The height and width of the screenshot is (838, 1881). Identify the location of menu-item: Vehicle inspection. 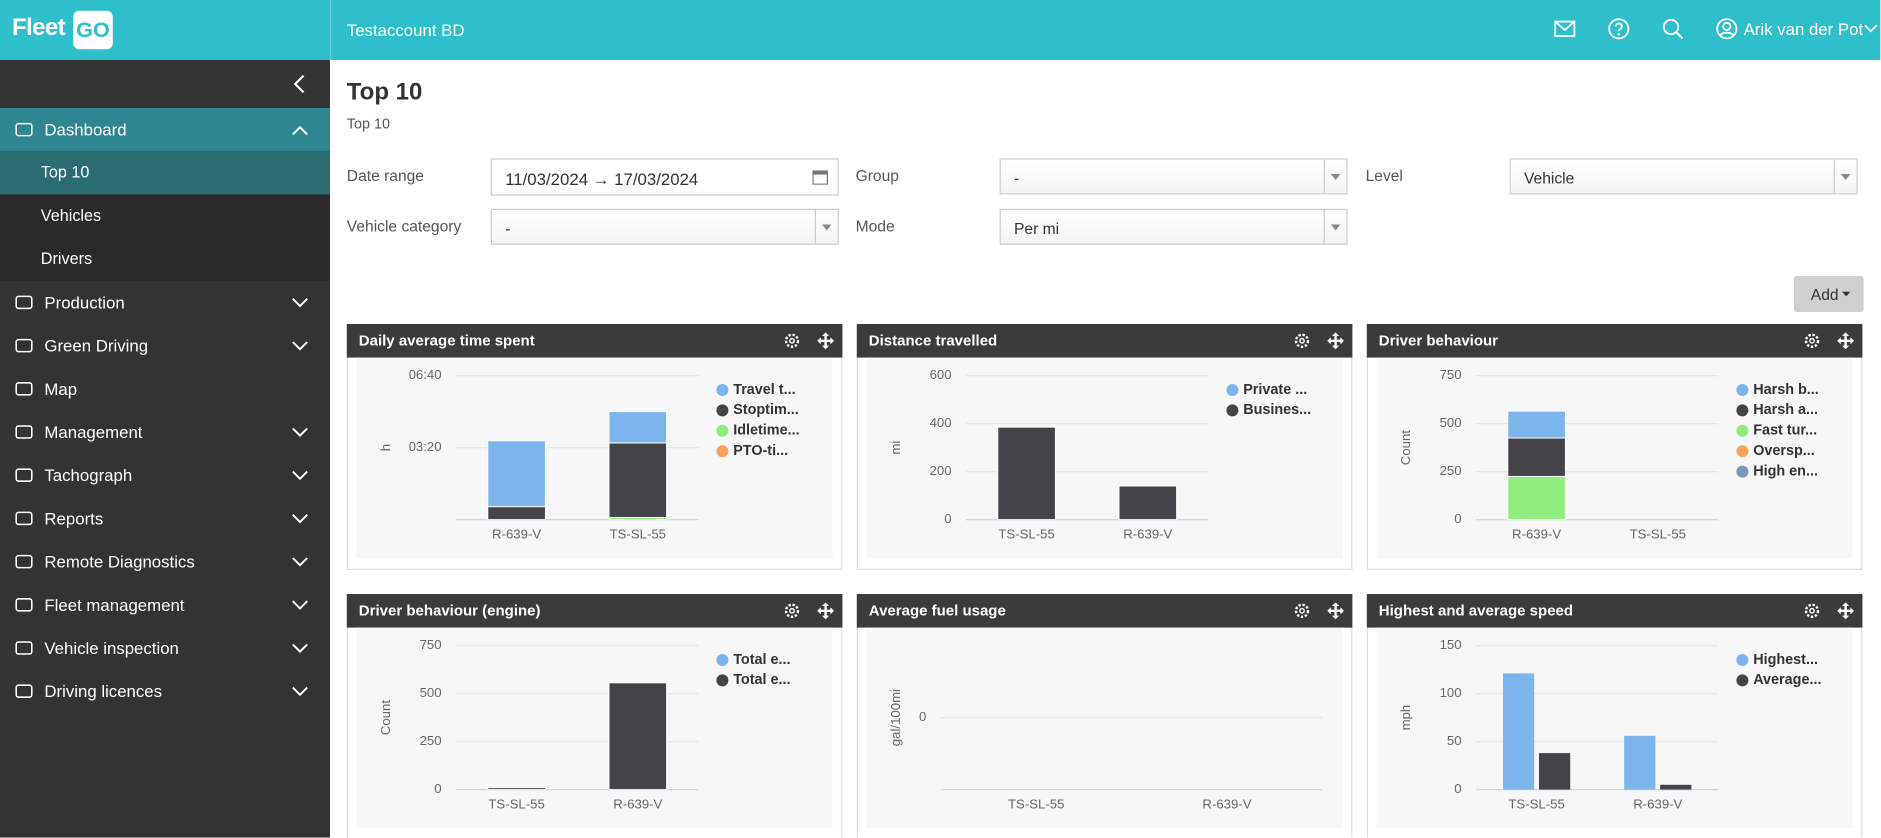
(165, 647).